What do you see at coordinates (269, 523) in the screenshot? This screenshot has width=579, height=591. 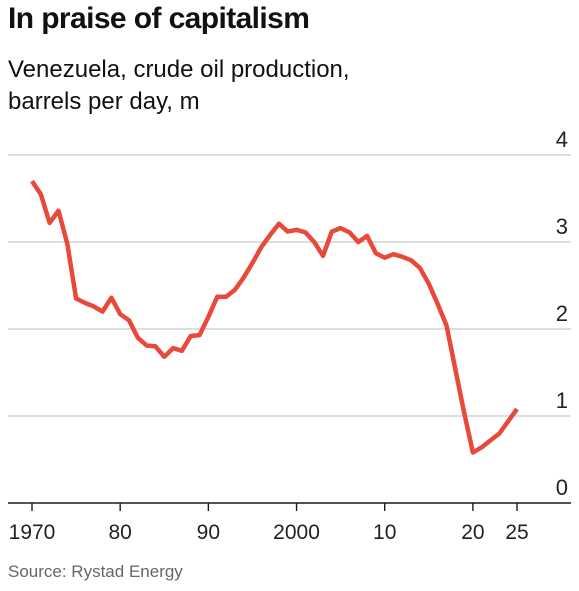 I see `x-axis-ticks: 1970 80 90 2000 10 20 25` at bounding box center [269, 523].